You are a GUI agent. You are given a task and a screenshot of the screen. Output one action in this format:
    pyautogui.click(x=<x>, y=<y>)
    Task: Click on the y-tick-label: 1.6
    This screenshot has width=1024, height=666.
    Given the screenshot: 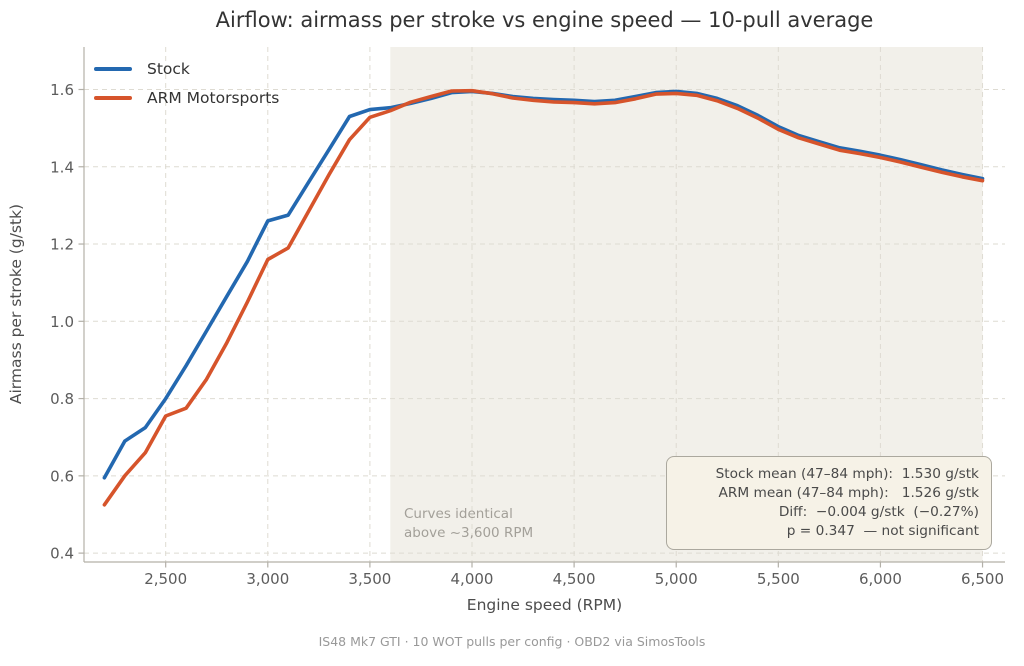 What is the action you would take?
    pyautogui.click(x=62, y=90)
    